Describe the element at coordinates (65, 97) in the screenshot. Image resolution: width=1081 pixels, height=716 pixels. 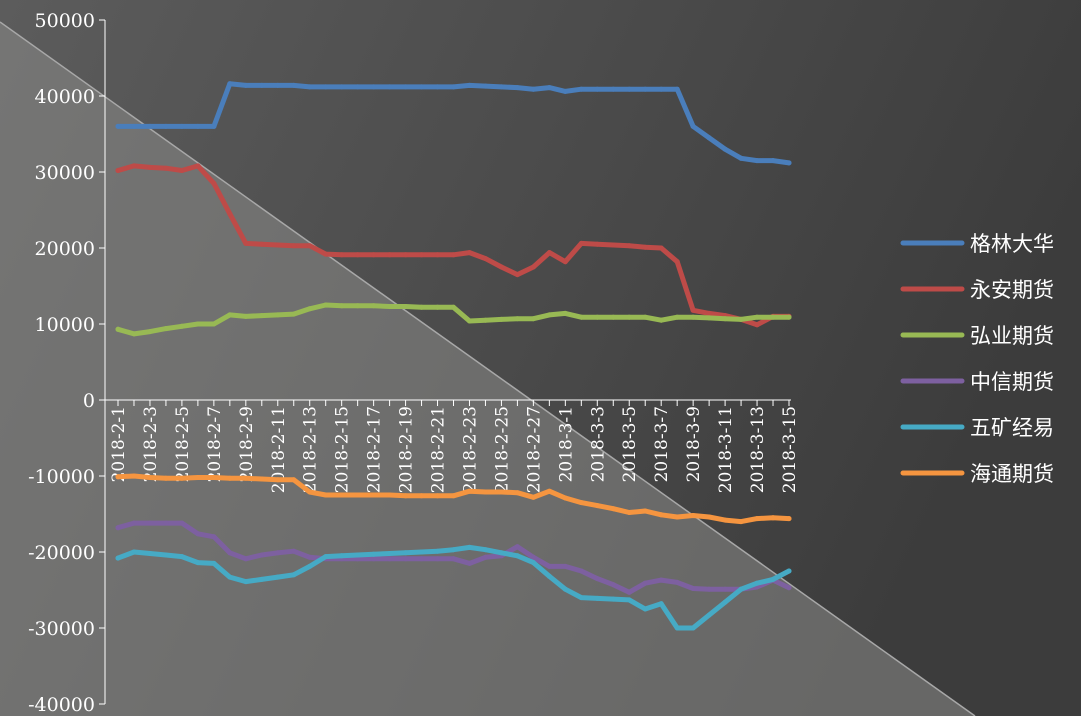
I see `y-tick-label: 40000` at that location.